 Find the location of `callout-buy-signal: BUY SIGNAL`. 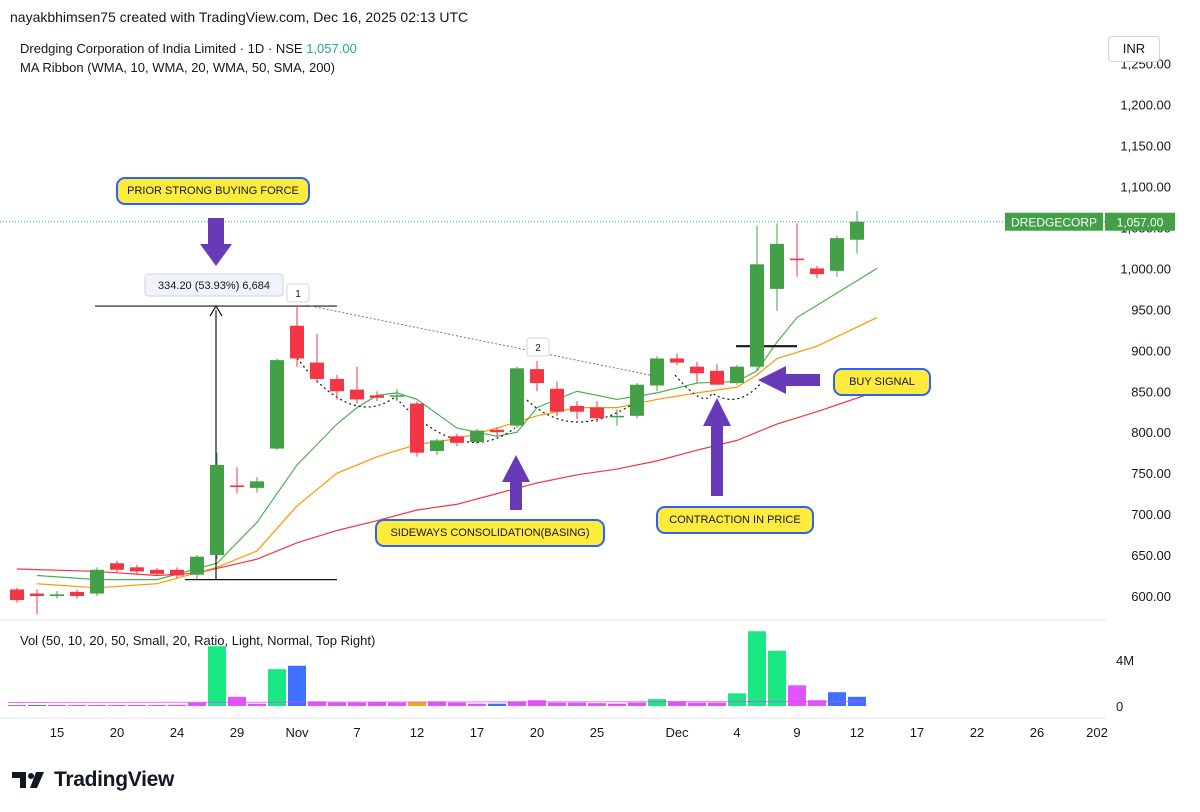

callout-buy-signal: BUY SIGNAL is located at coordinates (882, 382).